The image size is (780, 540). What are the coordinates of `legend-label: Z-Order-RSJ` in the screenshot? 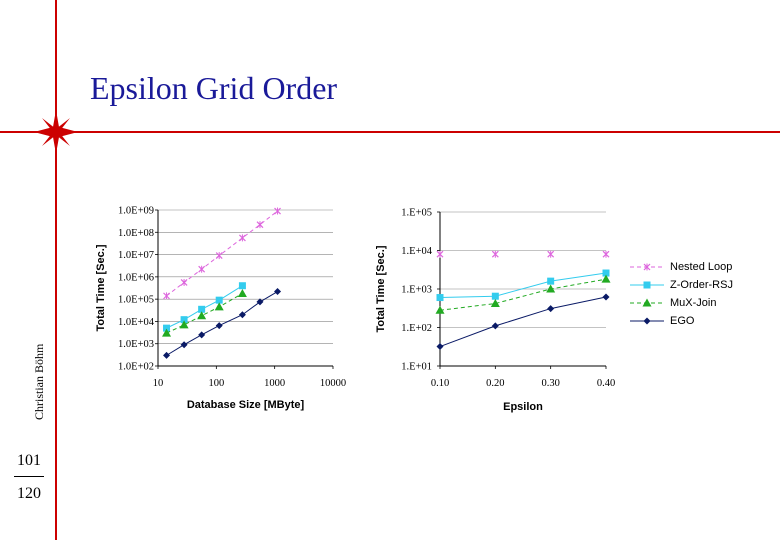 It's located at (701, 285).